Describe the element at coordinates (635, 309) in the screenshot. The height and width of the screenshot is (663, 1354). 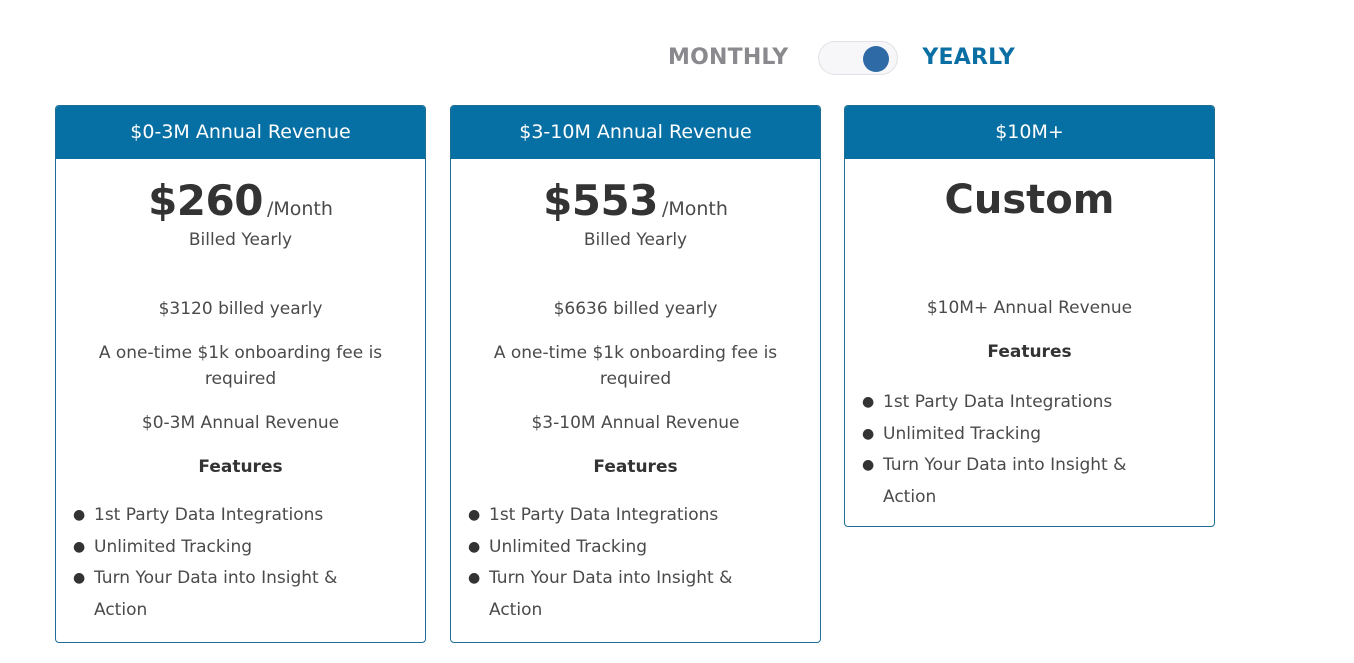
I see `yearly-total: $6636 billed yearly` at that location.